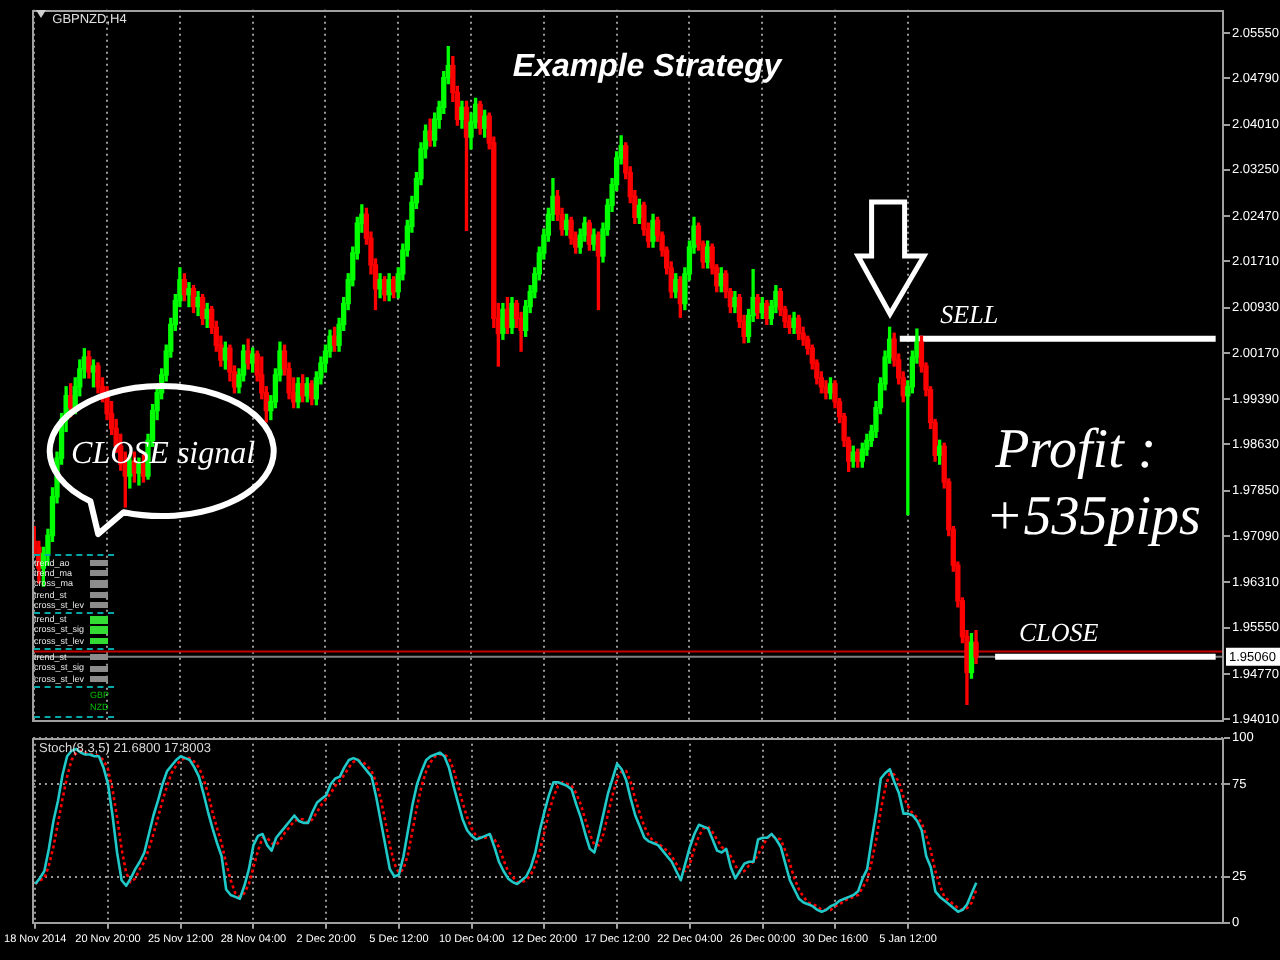 The image size is (1280, 960). What do you see at coordinates (648, 66) in the screenshot?
I see `text: Example Strategy` at bounding box center [648, 66].